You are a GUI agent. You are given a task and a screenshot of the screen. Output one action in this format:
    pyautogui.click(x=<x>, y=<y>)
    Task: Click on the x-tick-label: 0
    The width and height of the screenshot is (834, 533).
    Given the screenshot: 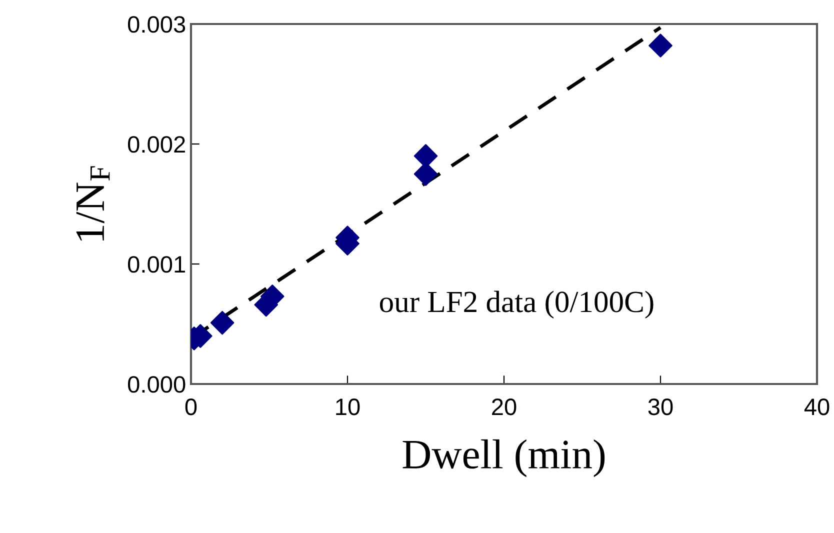 What is the action you would take?
    pyautogui.click(x=191, y=407)
    